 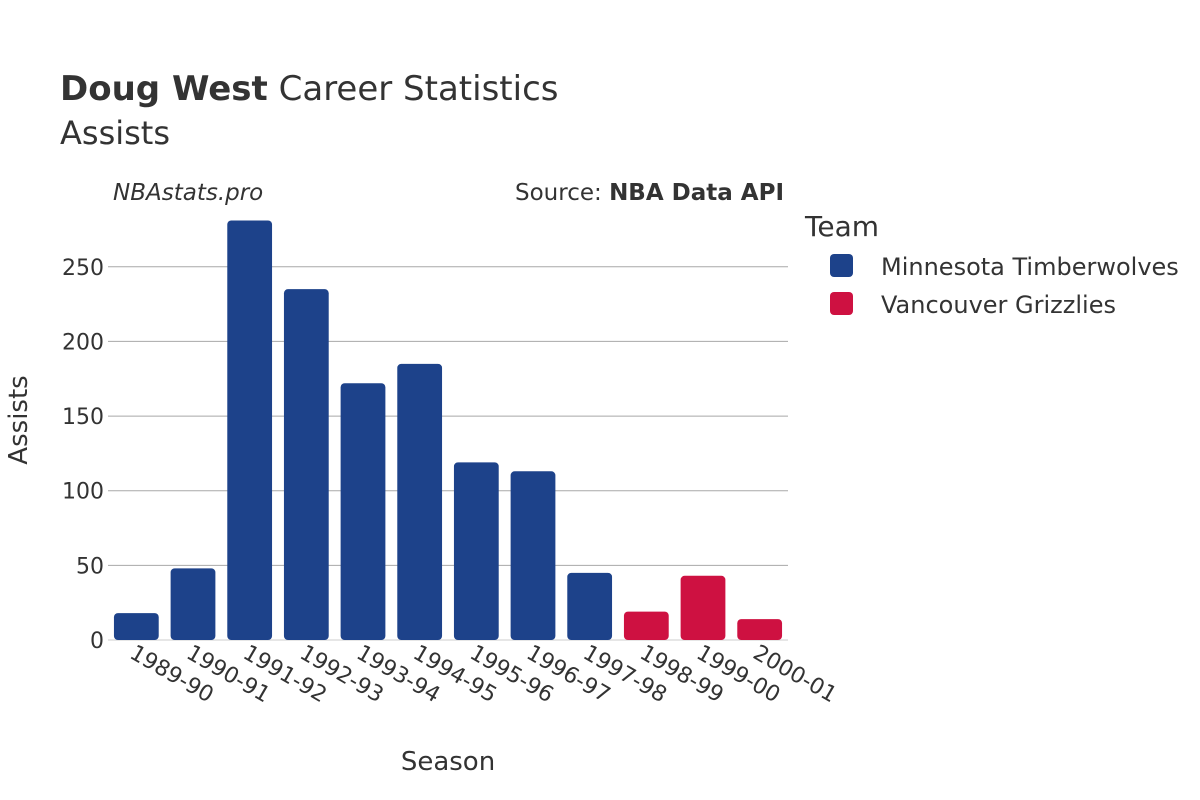 What do you see at coordinates (420, 501) in the screenshot?
I see `bar-minnesota-timberwolves-1994-95: 1994-95: 185` at bounding box center [420, 501].